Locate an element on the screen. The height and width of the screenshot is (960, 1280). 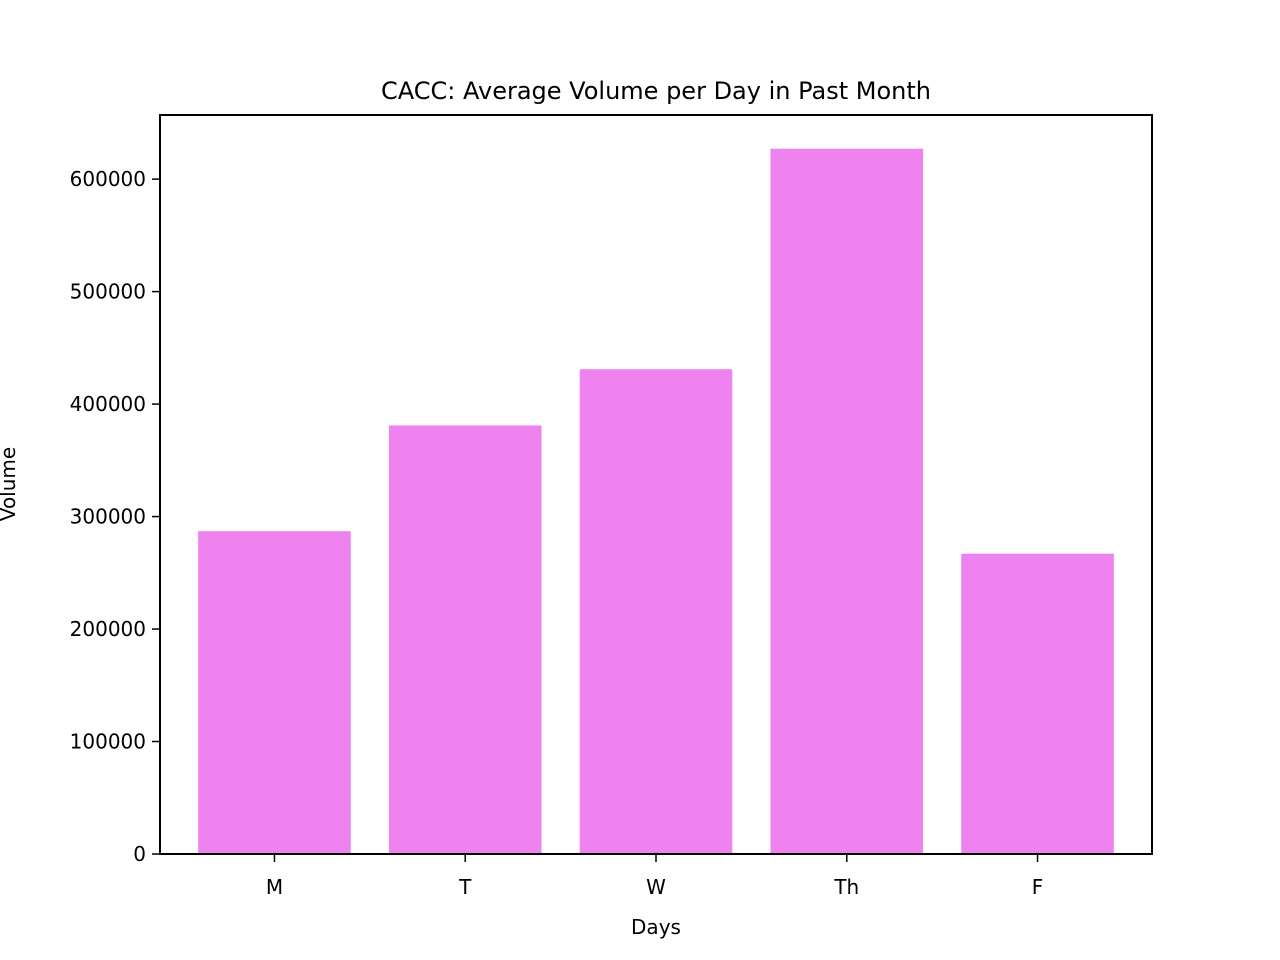
y-tick-label: 500000 is located at coordinates (108, 292).